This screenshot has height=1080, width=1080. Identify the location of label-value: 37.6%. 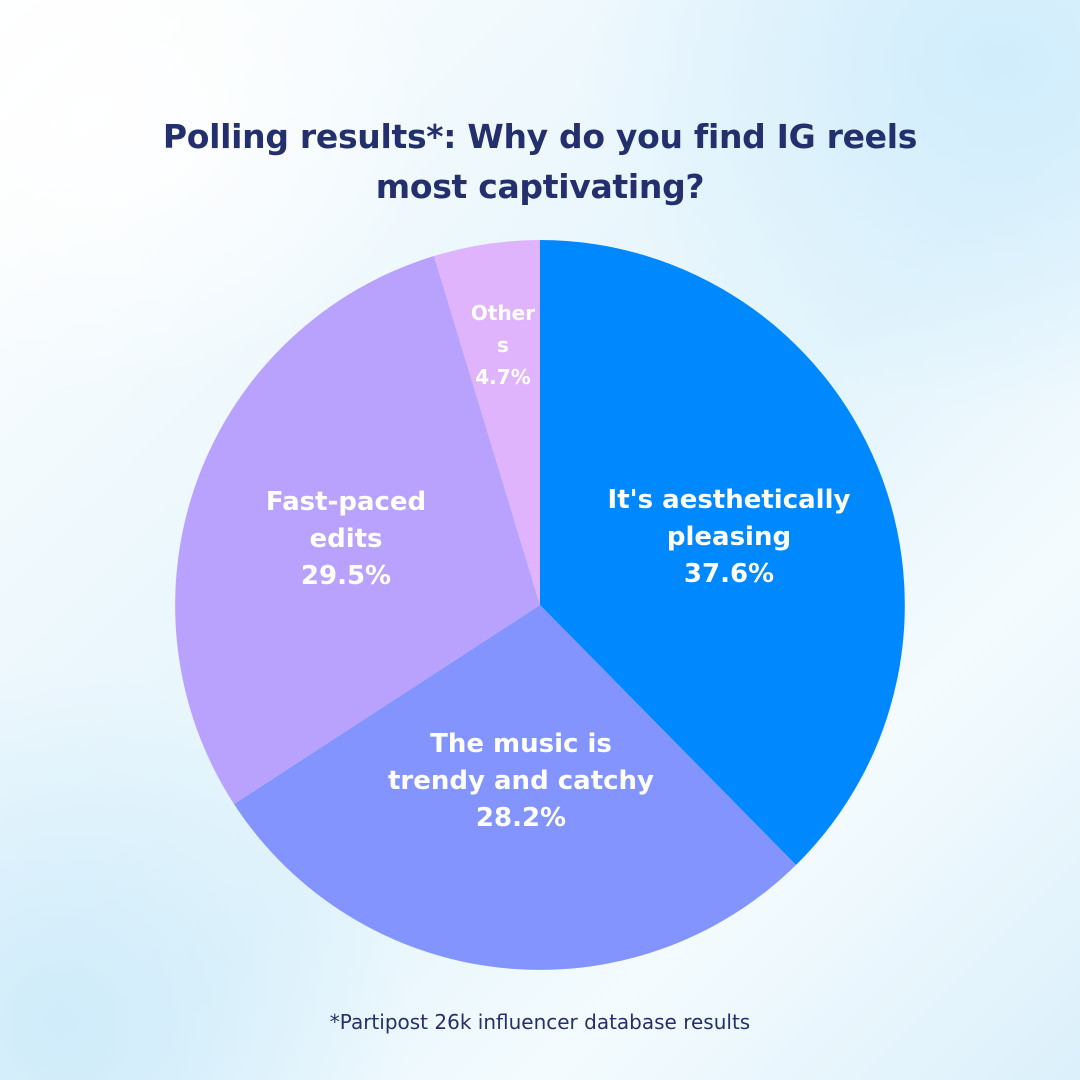
(729, 574).